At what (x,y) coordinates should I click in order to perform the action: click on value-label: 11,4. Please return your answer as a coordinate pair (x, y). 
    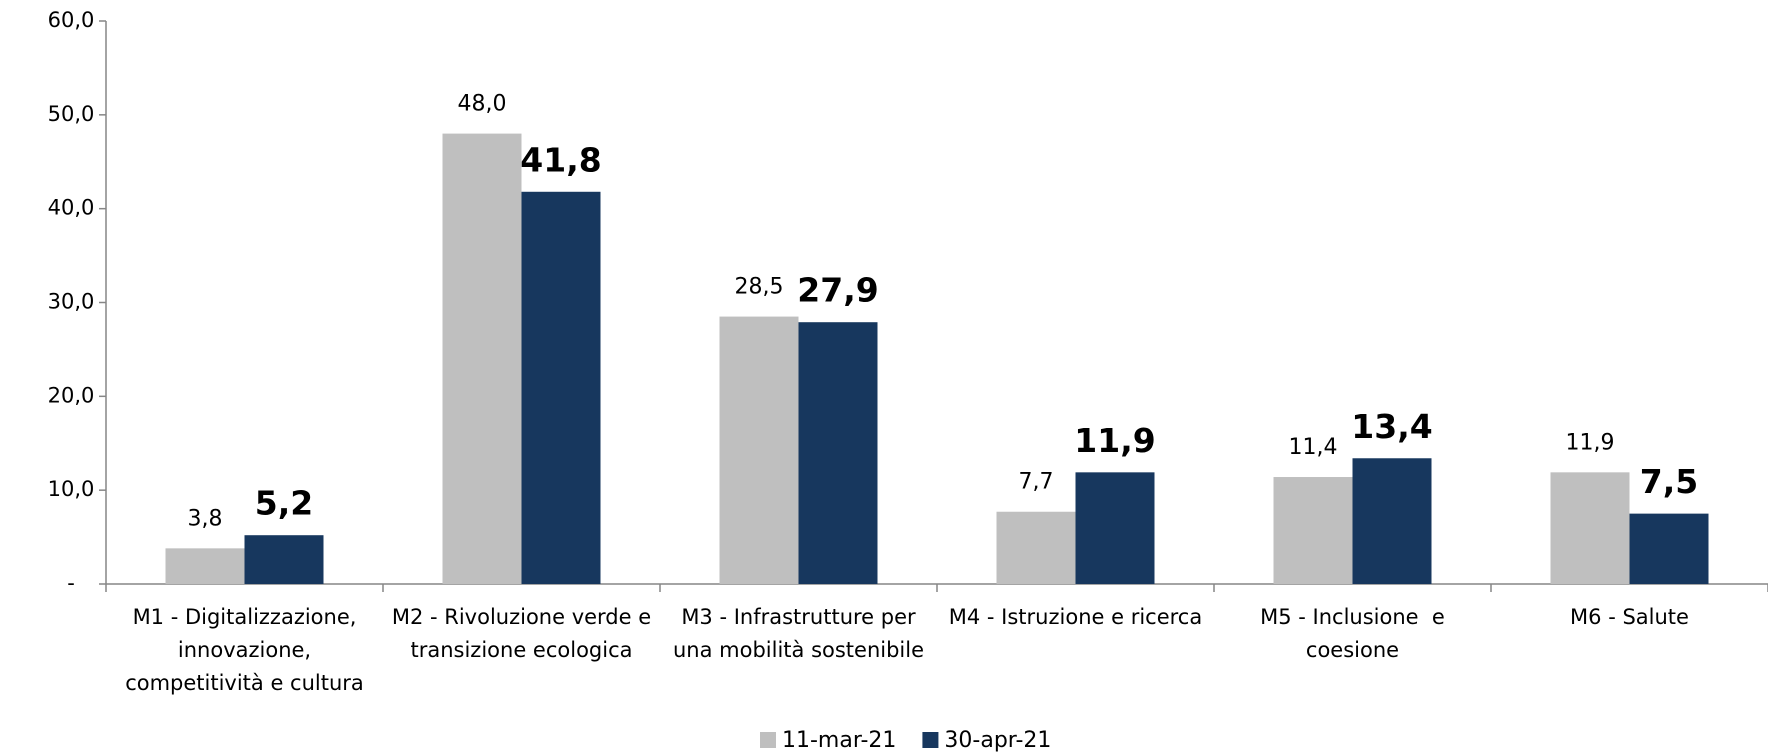
    Looking at the image, I should click on (1313, 447).